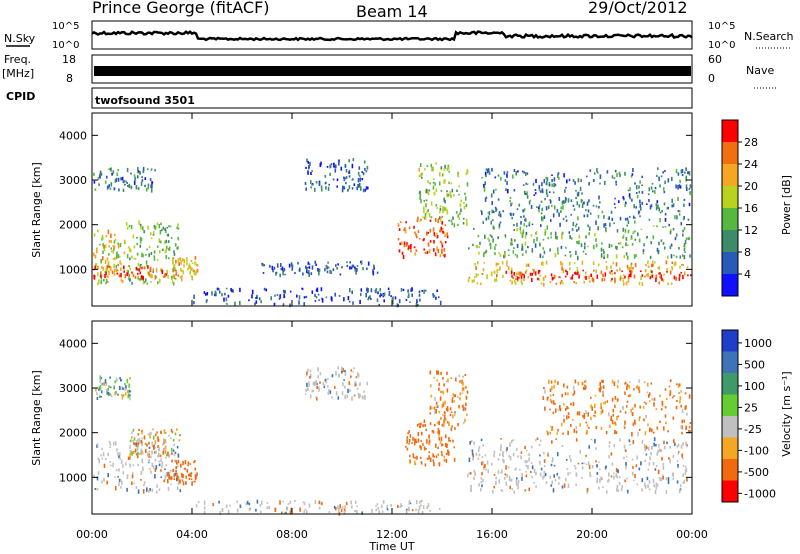  What do you see at coordinates (730, 285) in the screenshot?
I see `colorbar-swatch` at bounding box center [730, 285].